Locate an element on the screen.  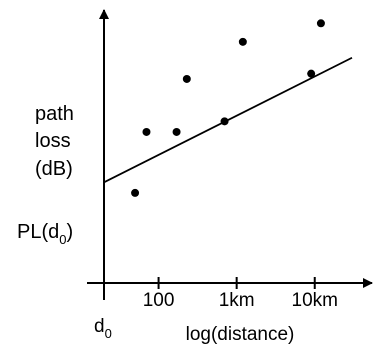
y-axis-label-line-1: path is located at coordinates (54, 114).